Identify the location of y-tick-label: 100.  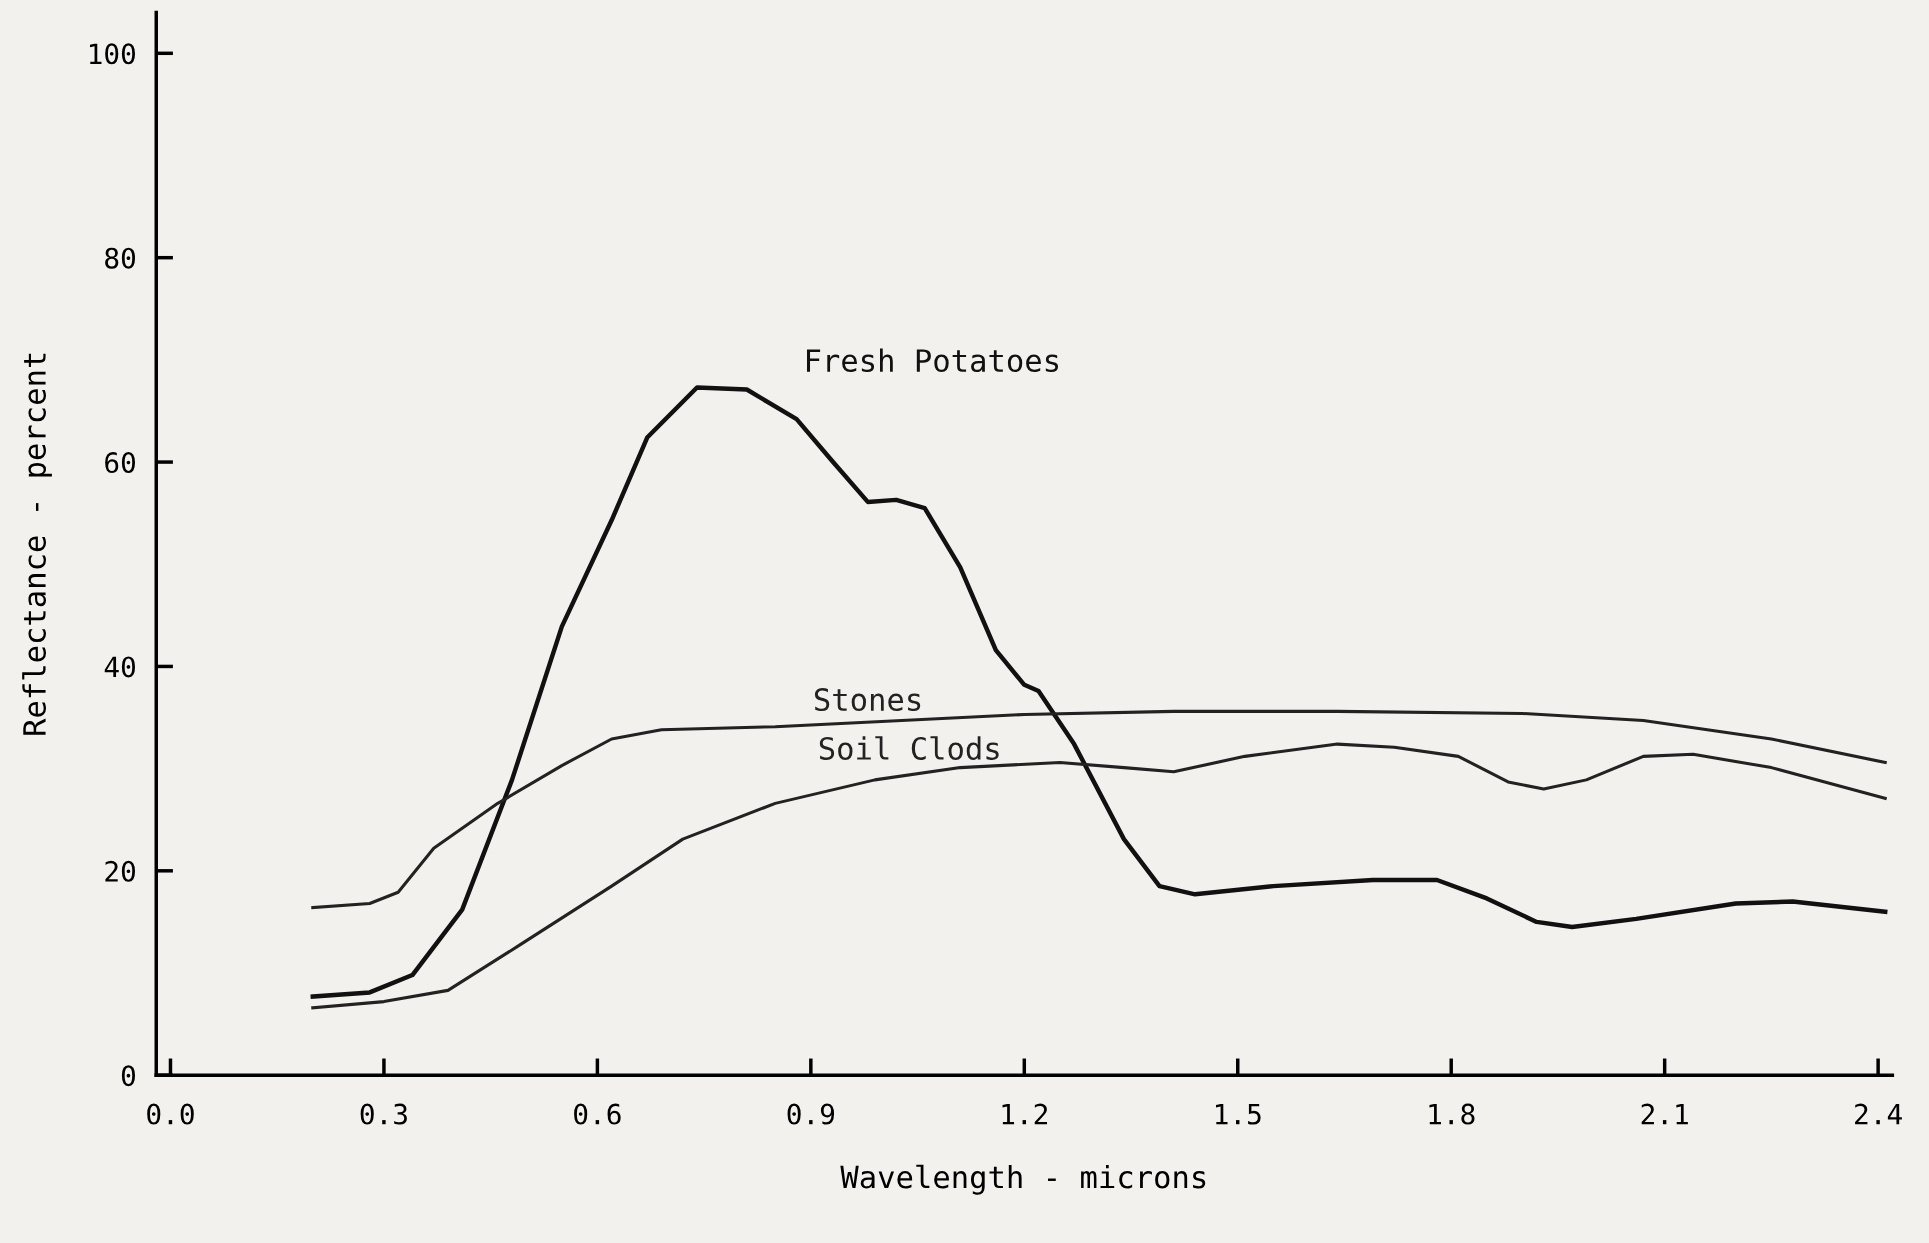
(112, 54).